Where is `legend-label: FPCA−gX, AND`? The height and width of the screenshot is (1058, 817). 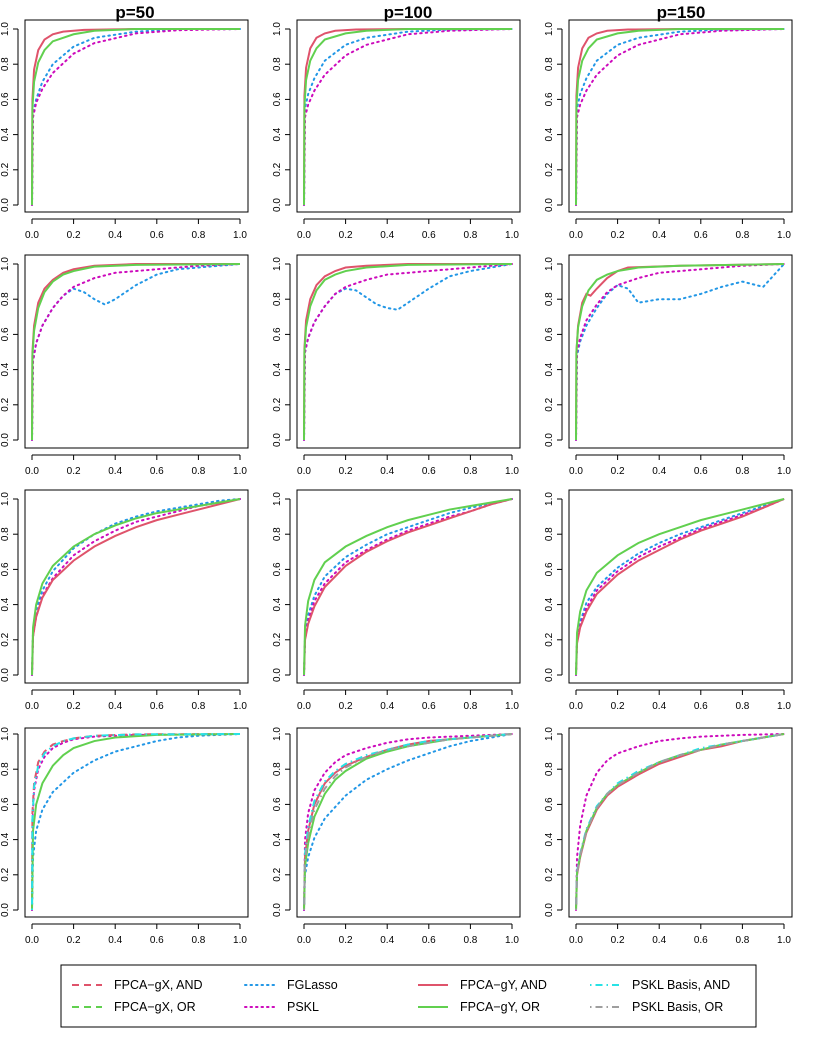 legend-label: FPCA−gX, AND is located at coordinates (158, 985).